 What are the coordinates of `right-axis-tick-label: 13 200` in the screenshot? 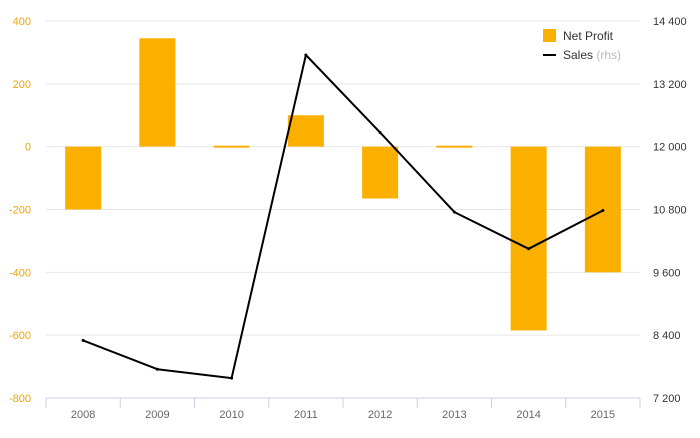 It's located at (670, 85).